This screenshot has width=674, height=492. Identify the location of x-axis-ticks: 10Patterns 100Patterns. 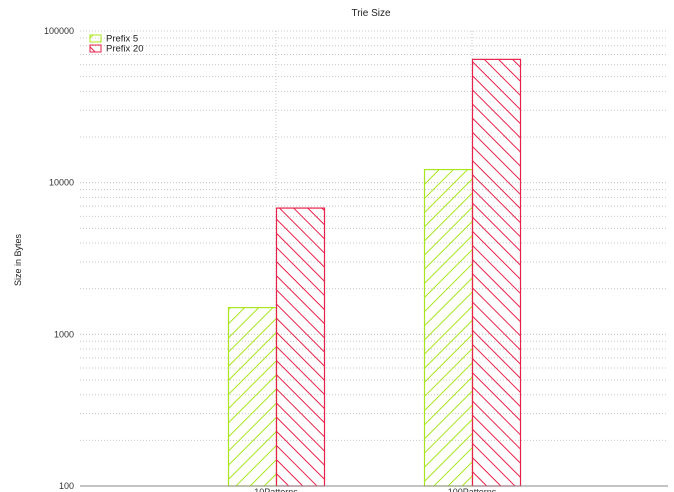
(375, 489).